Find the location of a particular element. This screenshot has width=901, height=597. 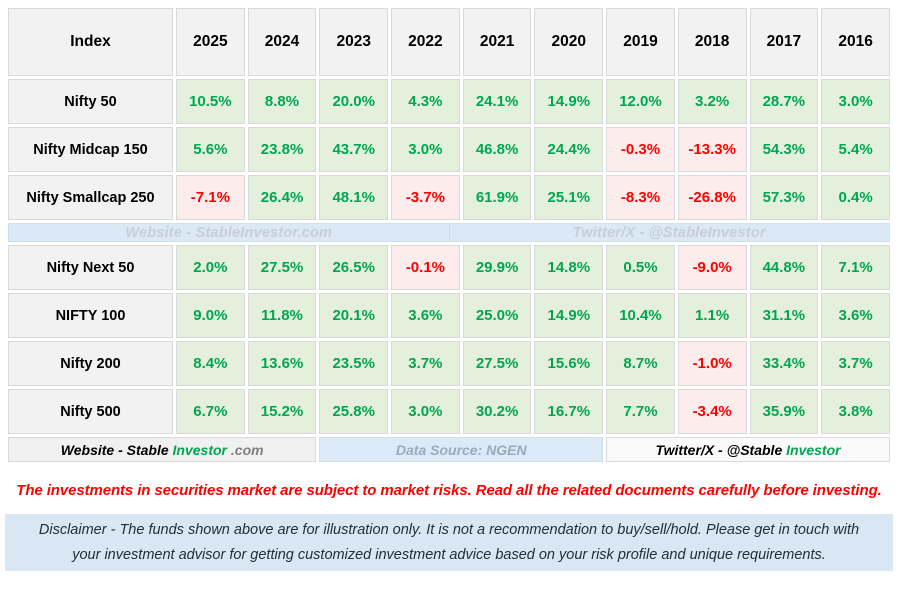

return-cell: 20.0% is located at coordinates (354, 101).